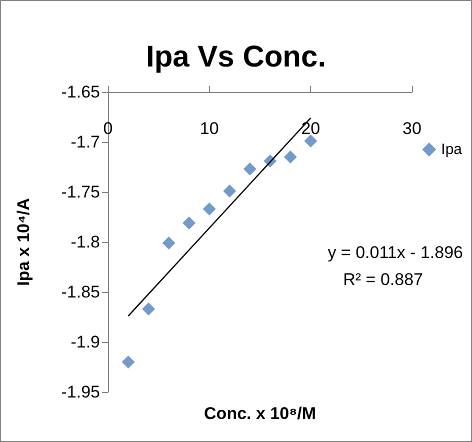 The height and width of the screenshot is (442, 472). What do you see at coordinates (209, 128) in the screenshot?
I see `x-tick-label: 10` at bounding box center [209, 128].